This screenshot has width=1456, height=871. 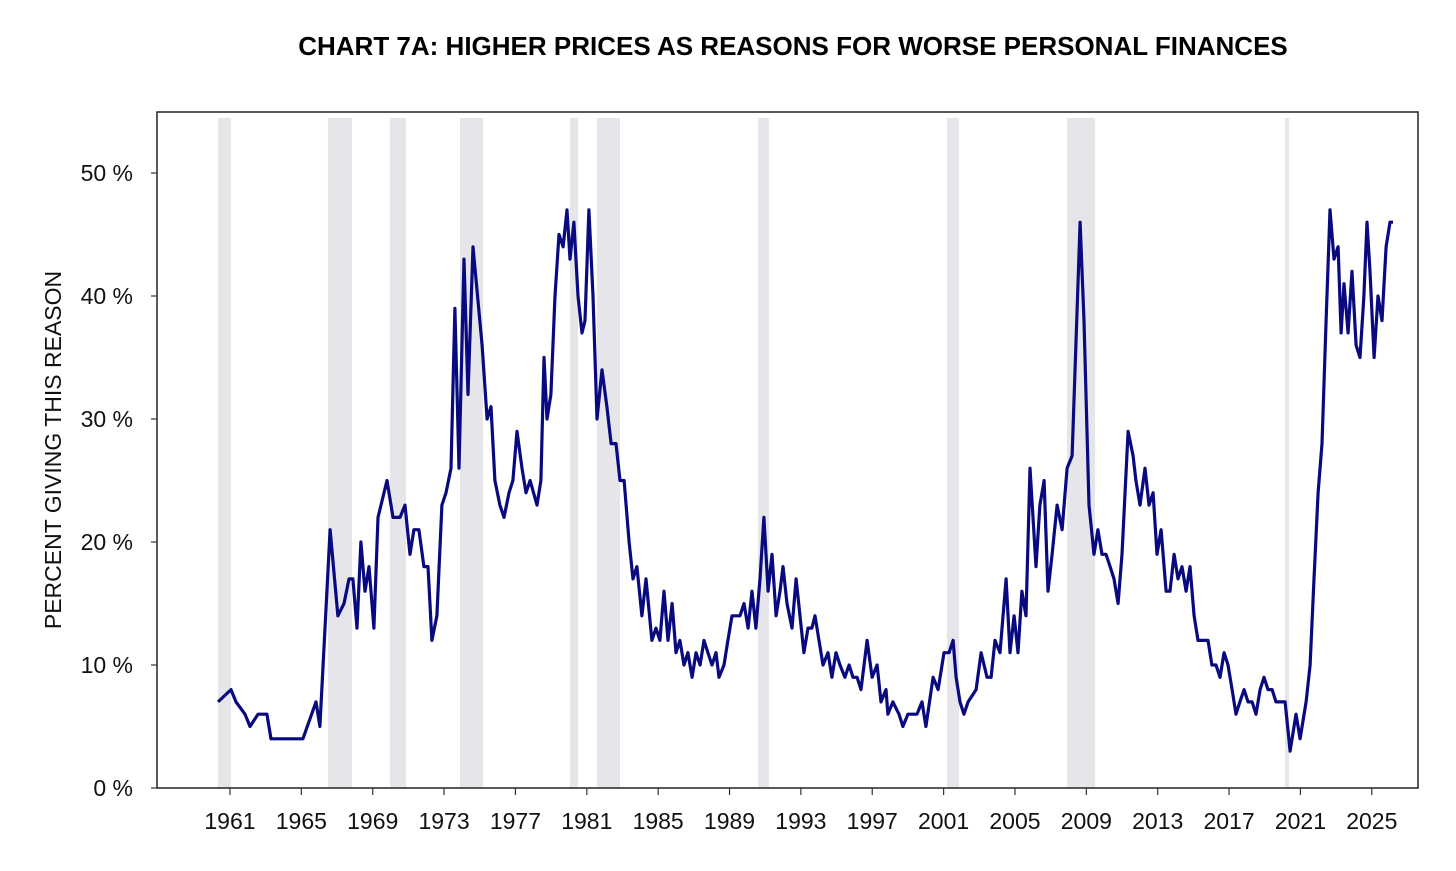 I want to click on y-axis-label: PERCENT GIVING THIS REASON, so click(x=53, y=450).